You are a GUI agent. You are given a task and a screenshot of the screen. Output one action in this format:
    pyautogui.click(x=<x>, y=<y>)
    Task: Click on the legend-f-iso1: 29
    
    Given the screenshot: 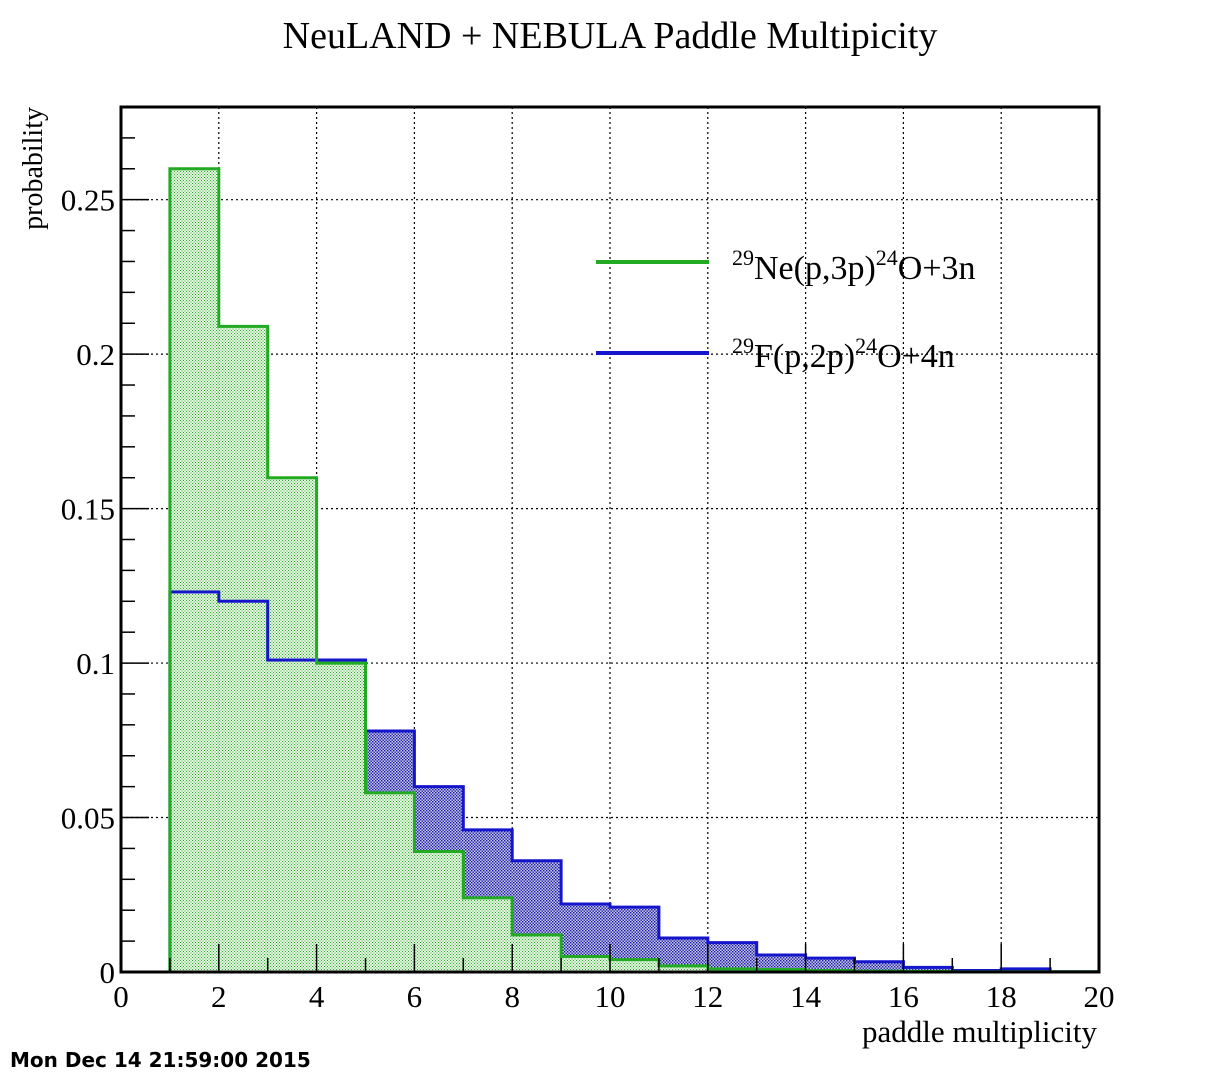 What is the action you would take?
    pyautogui.click(x=743, y=345)
    